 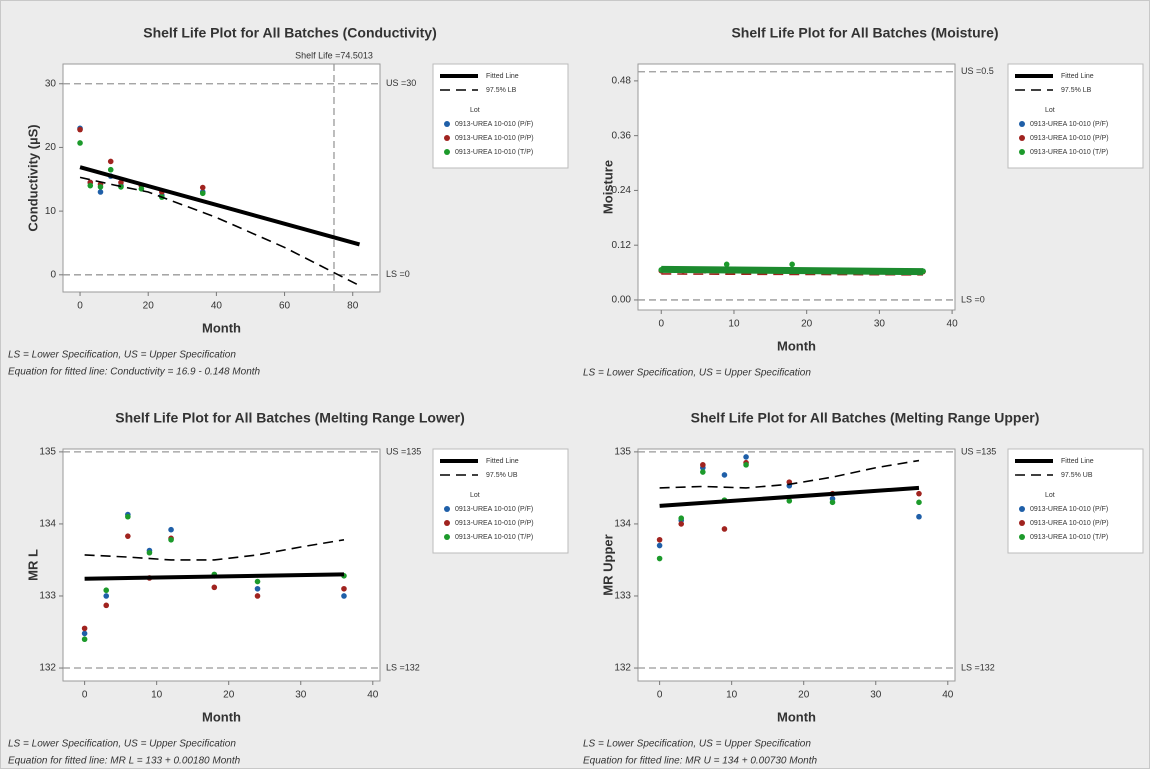 I want to click on bound-line, so click(x=219, y=231).